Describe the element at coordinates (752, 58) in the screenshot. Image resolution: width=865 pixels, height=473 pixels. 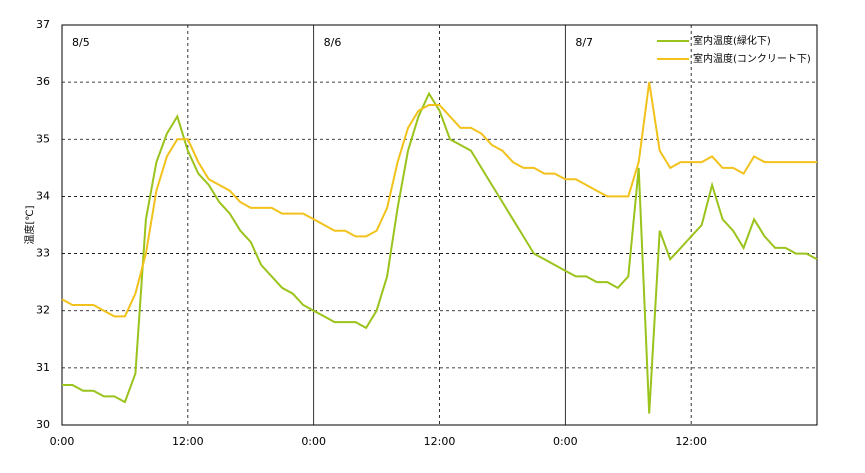
I see `legend-label: 室内温度(コンクリート下)` at that location.